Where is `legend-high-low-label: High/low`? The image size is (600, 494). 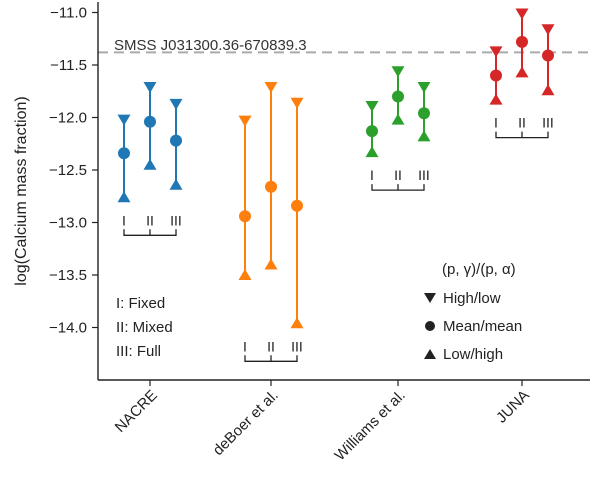
legend-high-low-label: High/low is located at coordinates (472, 298).